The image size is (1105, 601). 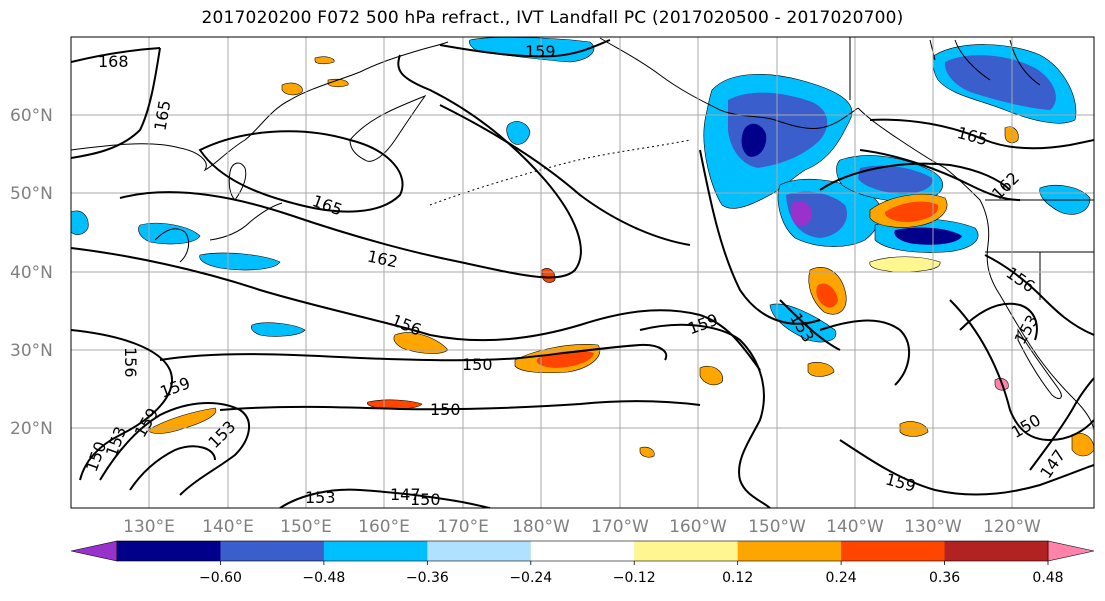 What do you see at coordinates (220, 578) in the screenshot?
I see `colorbar-tick-label: −0.60` at bounding box center [220, 578].